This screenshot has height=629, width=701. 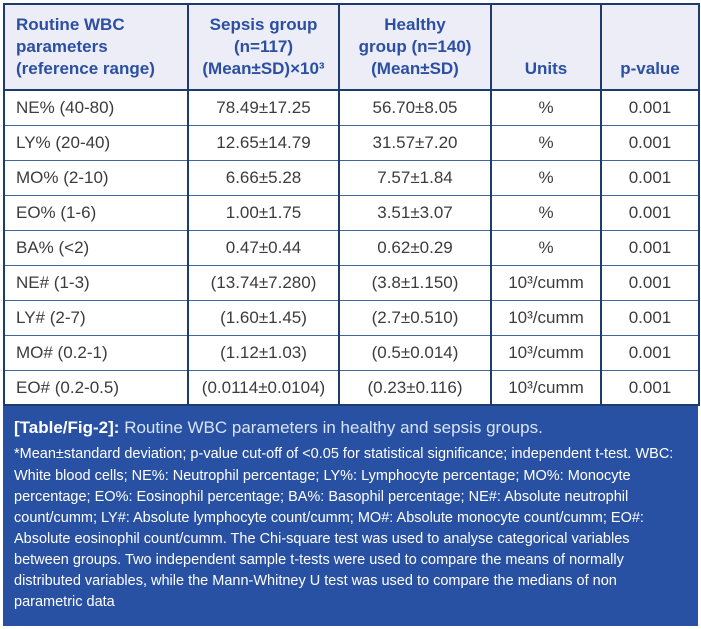 What do you see at coordinates (263, 387) in the screenshot?
I see `cell-sepsis-value: (0.0114±0.0104)` at bounding box center [263, 387].